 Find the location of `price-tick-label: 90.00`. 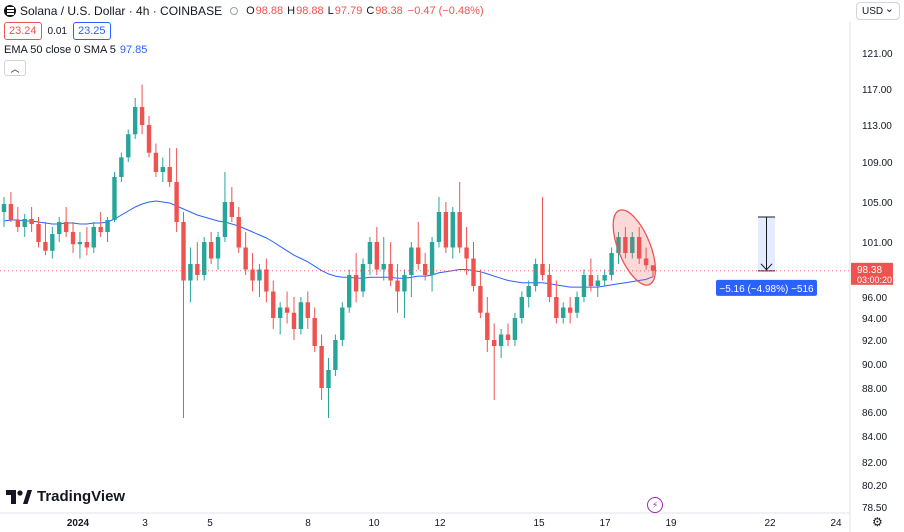

price-tick-label: 90.00 is located at coordinates (874, 365).